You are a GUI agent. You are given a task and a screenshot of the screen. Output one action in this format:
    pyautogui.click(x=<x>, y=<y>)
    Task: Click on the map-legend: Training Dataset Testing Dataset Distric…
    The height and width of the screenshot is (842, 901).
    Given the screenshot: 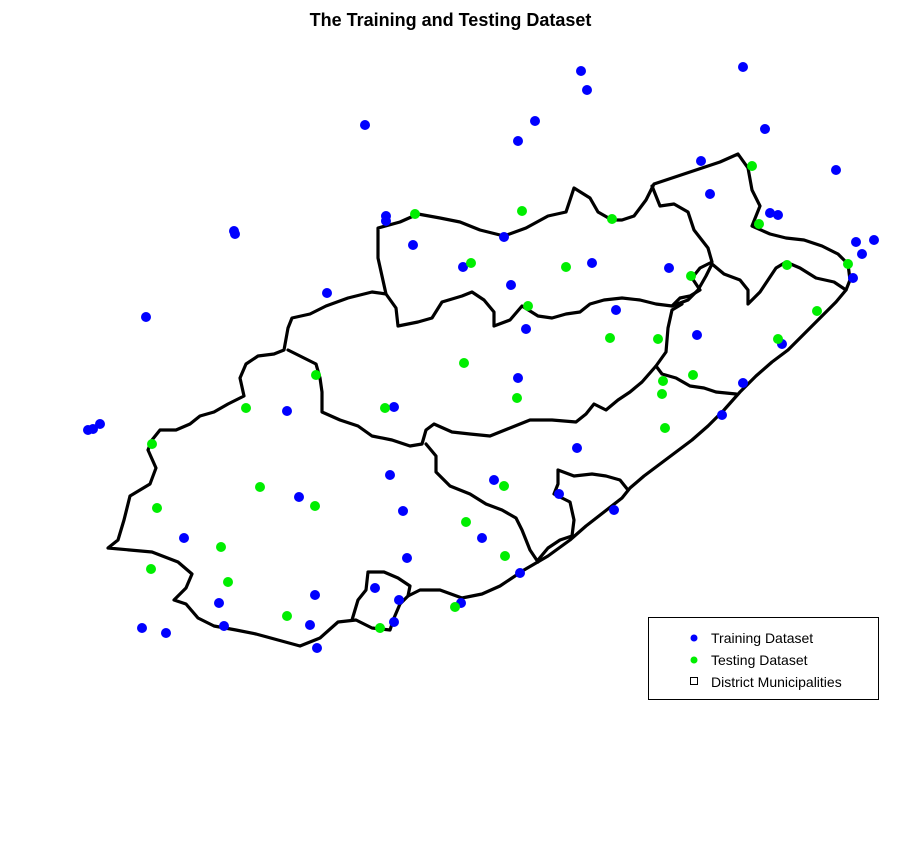 What is the action you would take?
    pyautogui.click(x=763, y=658)
    